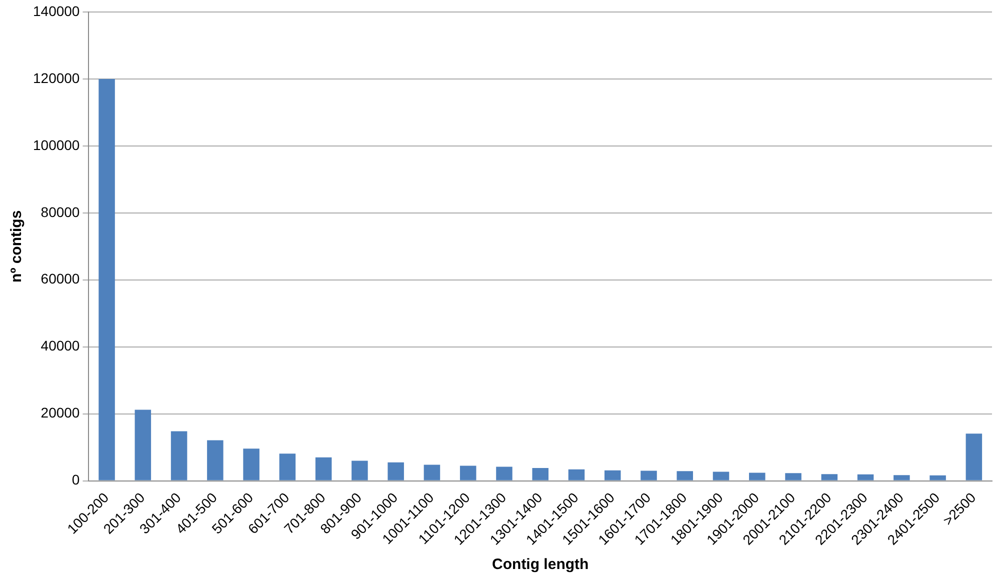 The height and width of the screenshot is (582, 1000). Describe the element at coordinates (60, 412) in the screenshot. I see `y-tick-label: 20000` at that location.